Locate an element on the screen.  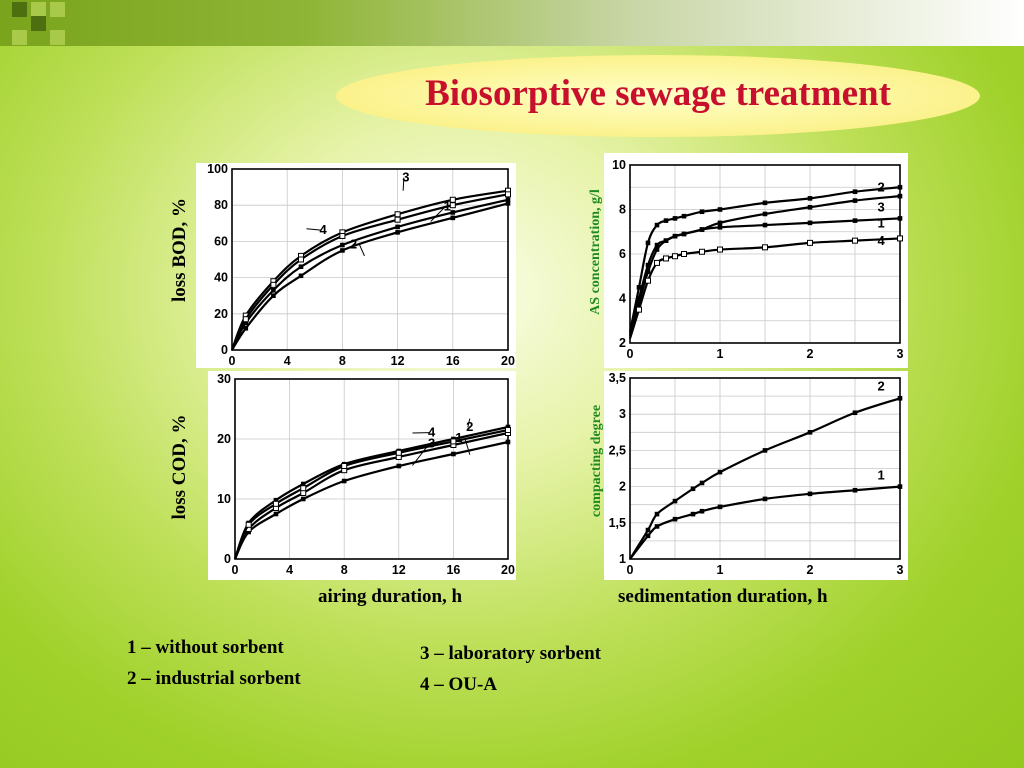
bod-x-tick-label: 20 is located at coordinates (508, 361).